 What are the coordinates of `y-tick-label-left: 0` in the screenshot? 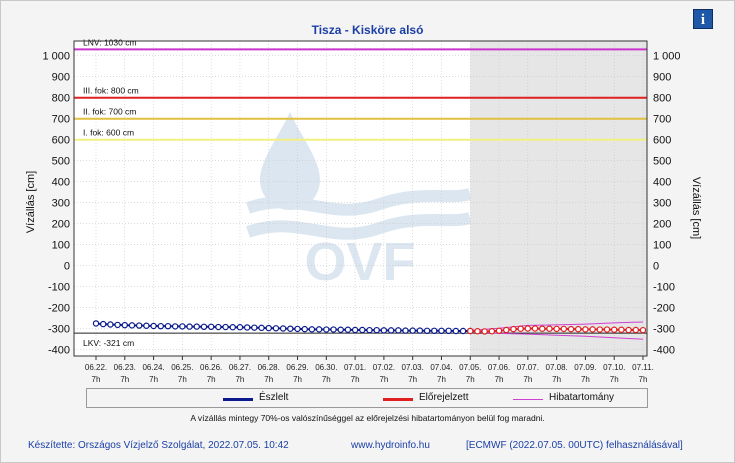 It's located at (67, 267).